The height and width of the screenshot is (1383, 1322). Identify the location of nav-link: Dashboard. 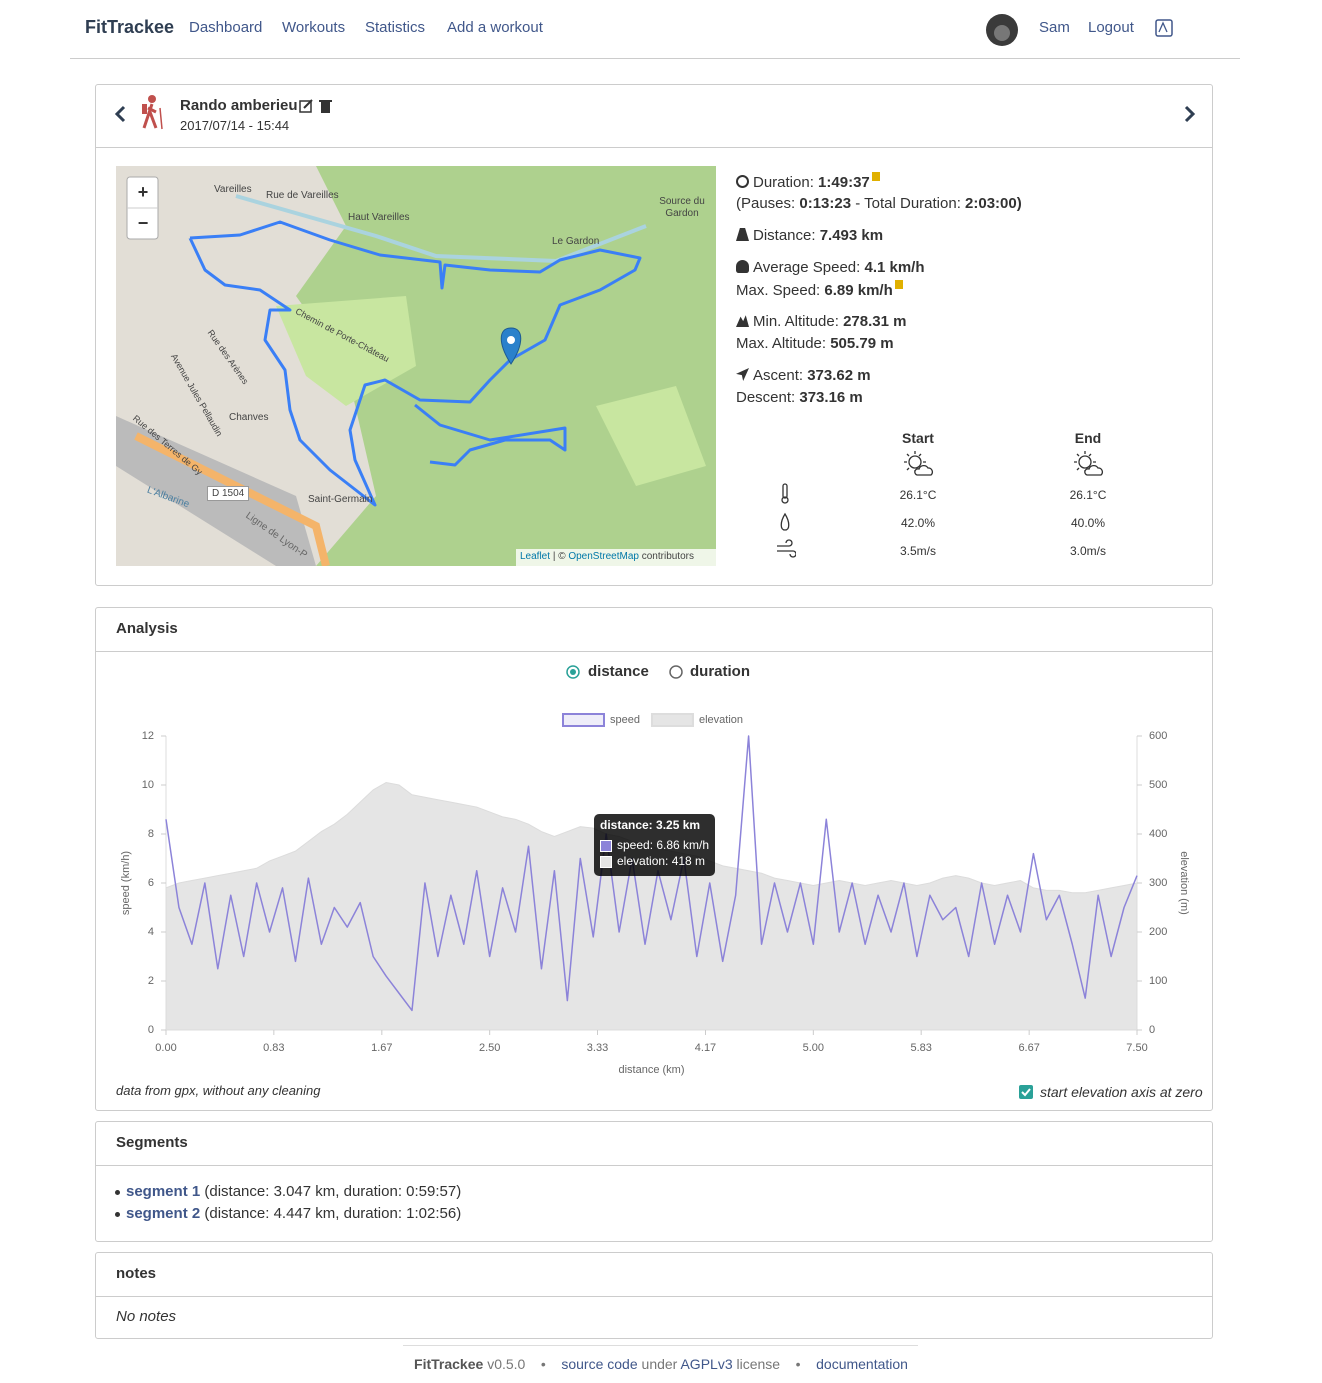
(226, 27).